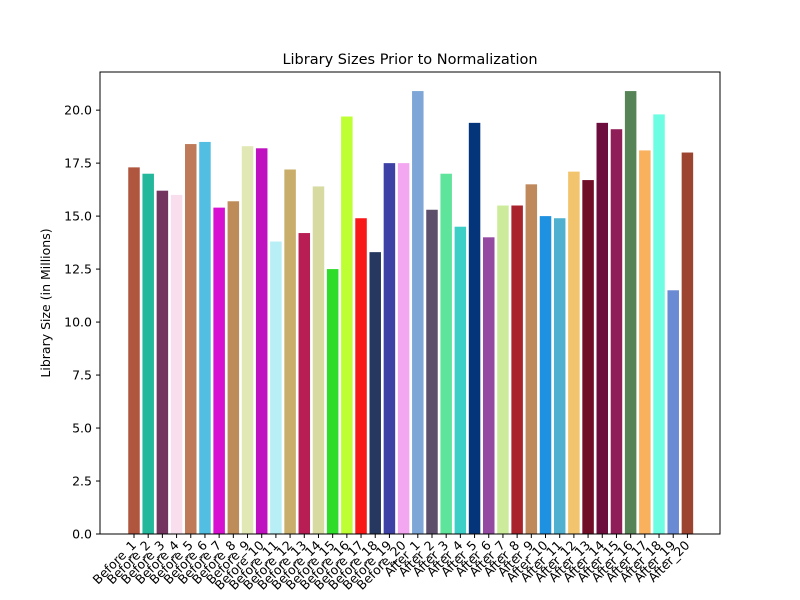 The width and height of the screenshot is (800, 600). I want to click on y-tick-label: 12.5, so click(78, 269).